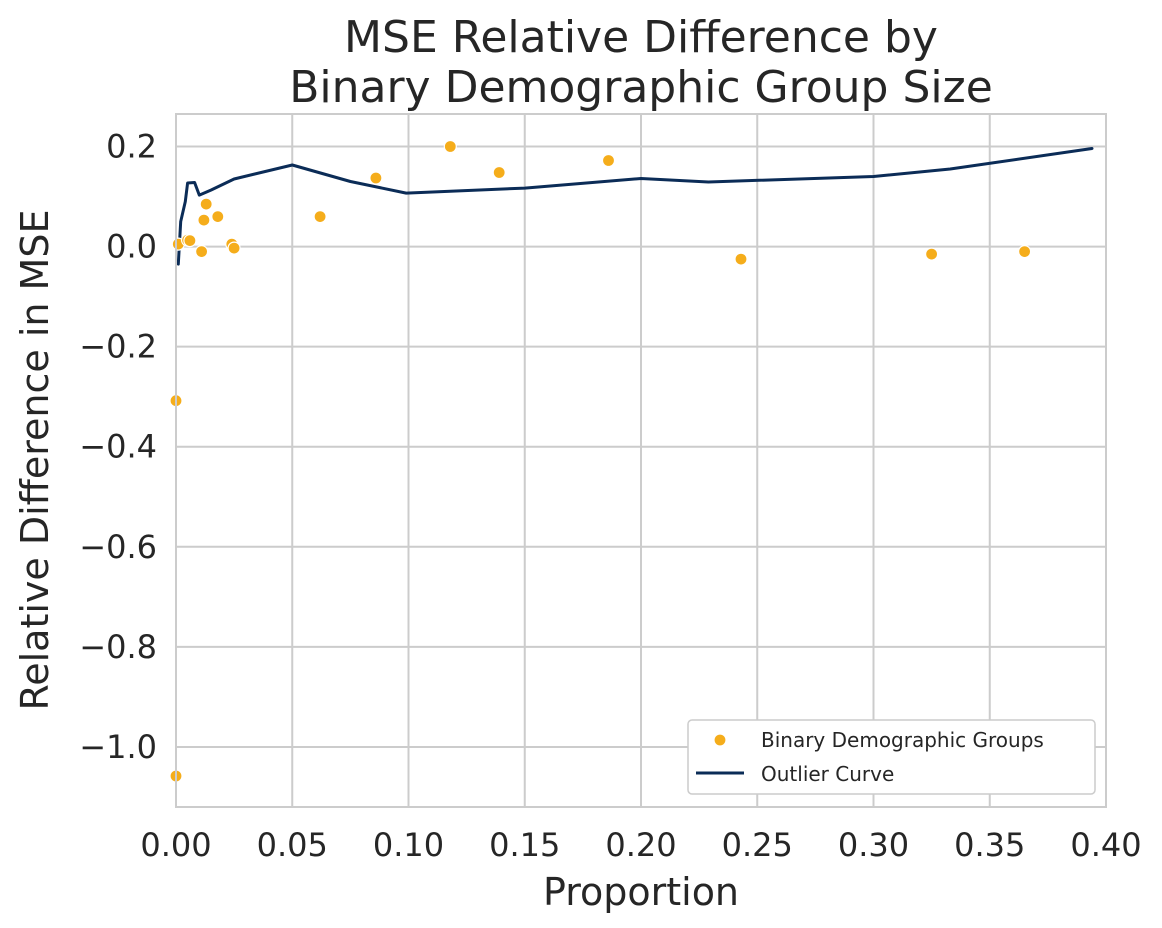 The width and height of the screenshot is (1162, 928). What do you see at coordinates (175, 845) in the screenshot?
I see `x-tick-label: 0.00` at bounding box center [175, 845].